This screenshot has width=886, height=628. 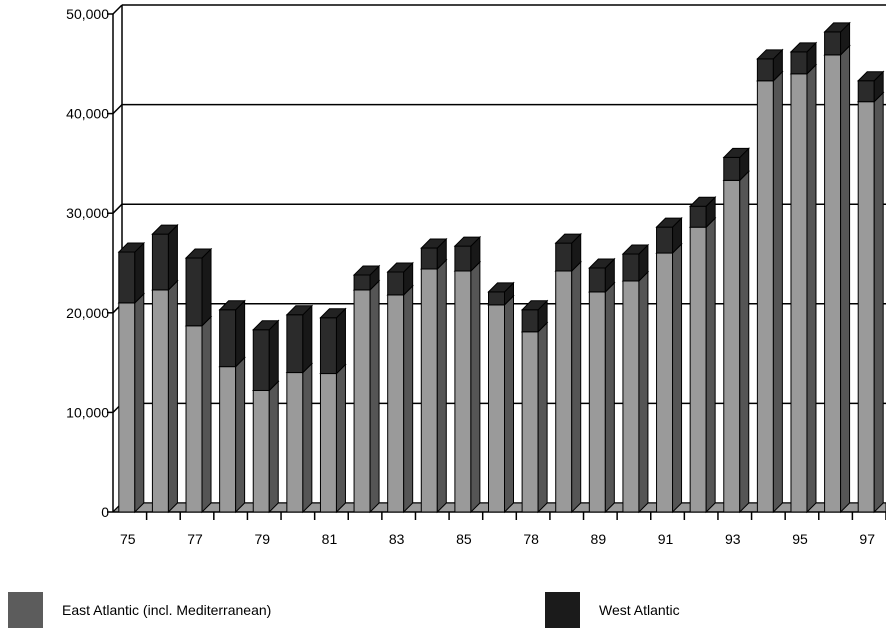 I want to click on x-tick-label: 91, so click(x=666, y=539).